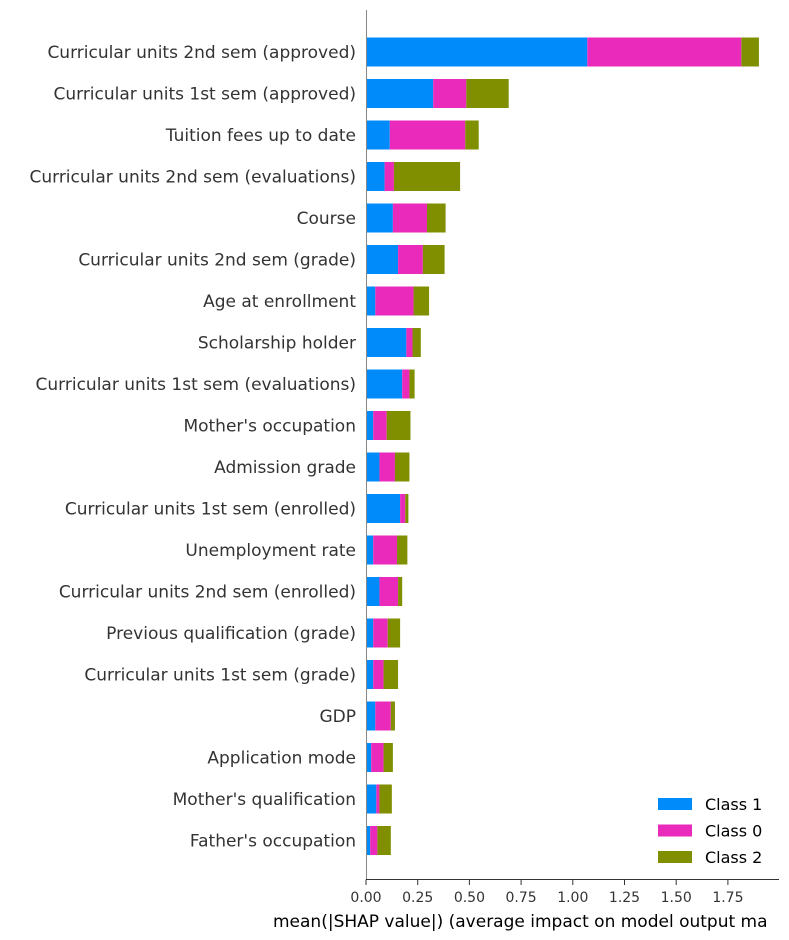  I want to click on feature-label: Curricular units 2nd sem (approved), so click(201, 53).